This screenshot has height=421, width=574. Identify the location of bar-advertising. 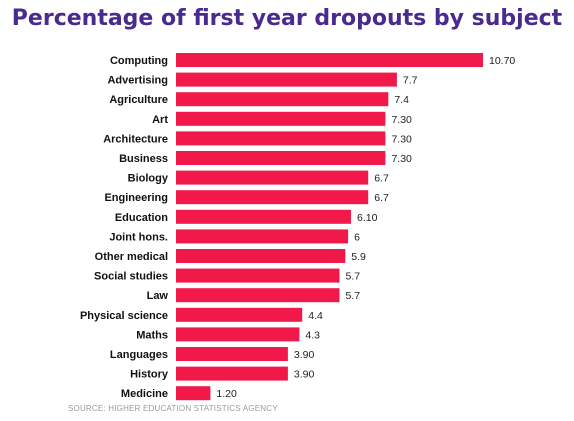
(286, 79).